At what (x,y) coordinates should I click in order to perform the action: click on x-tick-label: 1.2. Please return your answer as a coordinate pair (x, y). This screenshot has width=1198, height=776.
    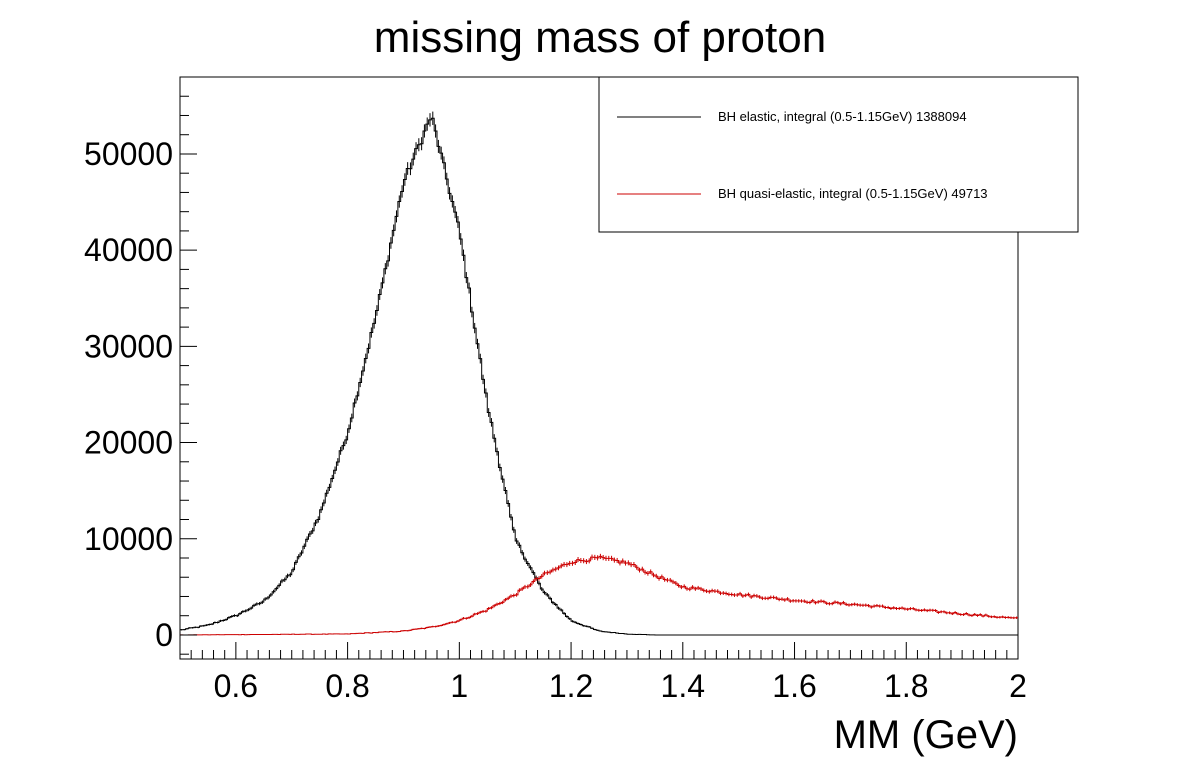
    Looking at the image, I should click on (571, 686).